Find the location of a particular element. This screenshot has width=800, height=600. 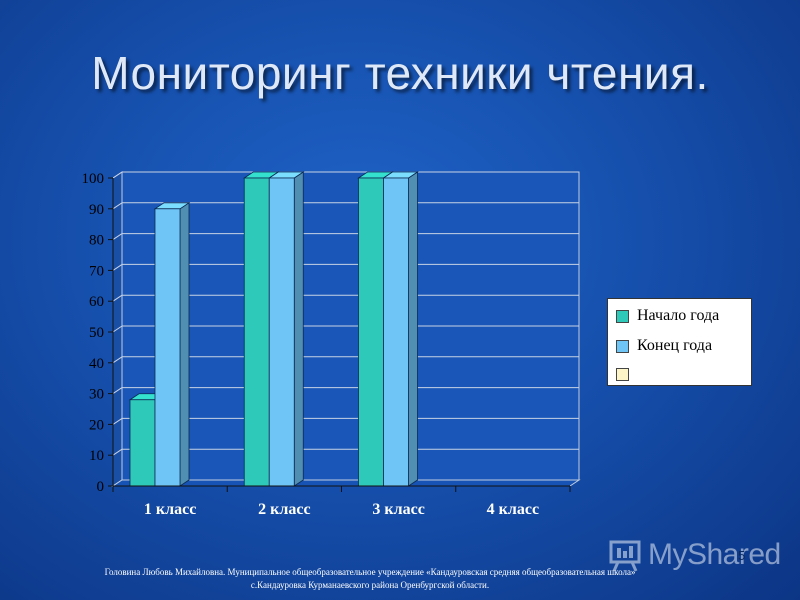

y-tick-label: 80 is located at coordinates (96, 241).